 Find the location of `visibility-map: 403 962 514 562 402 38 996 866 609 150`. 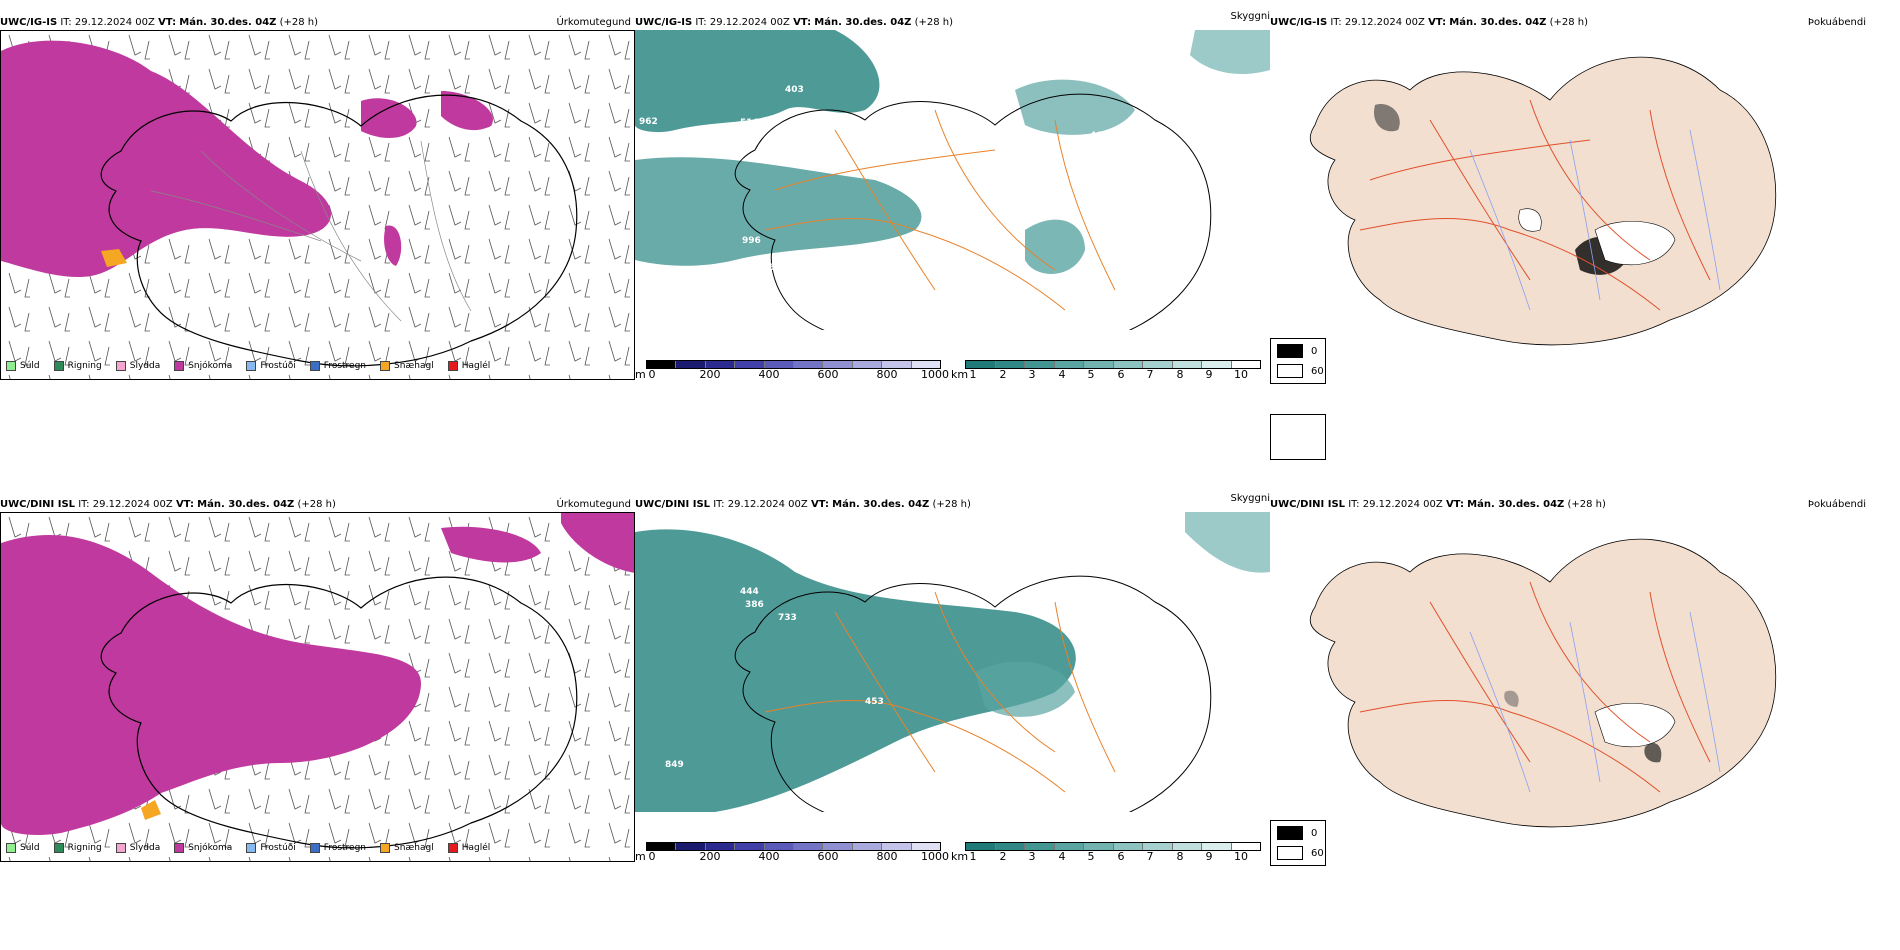

visibility-map: 403 962 514 562 402 38 996 866 609 150 is located at coordinates (952, 180).